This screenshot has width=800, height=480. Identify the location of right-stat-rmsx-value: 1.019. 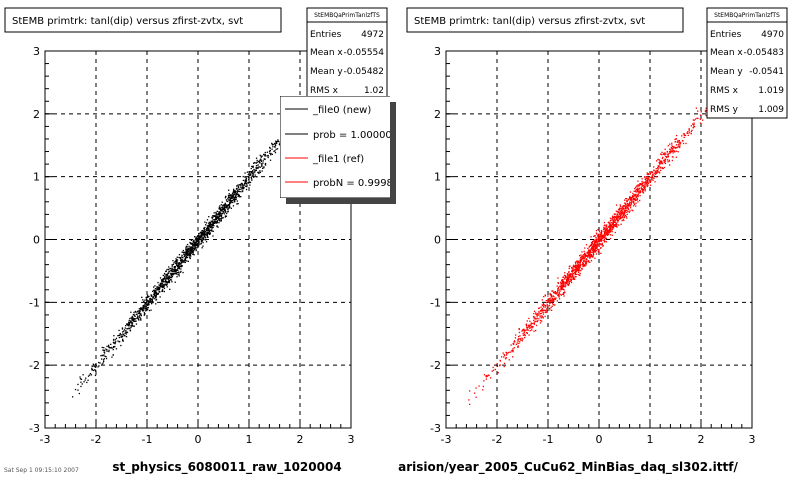
(771, 91).